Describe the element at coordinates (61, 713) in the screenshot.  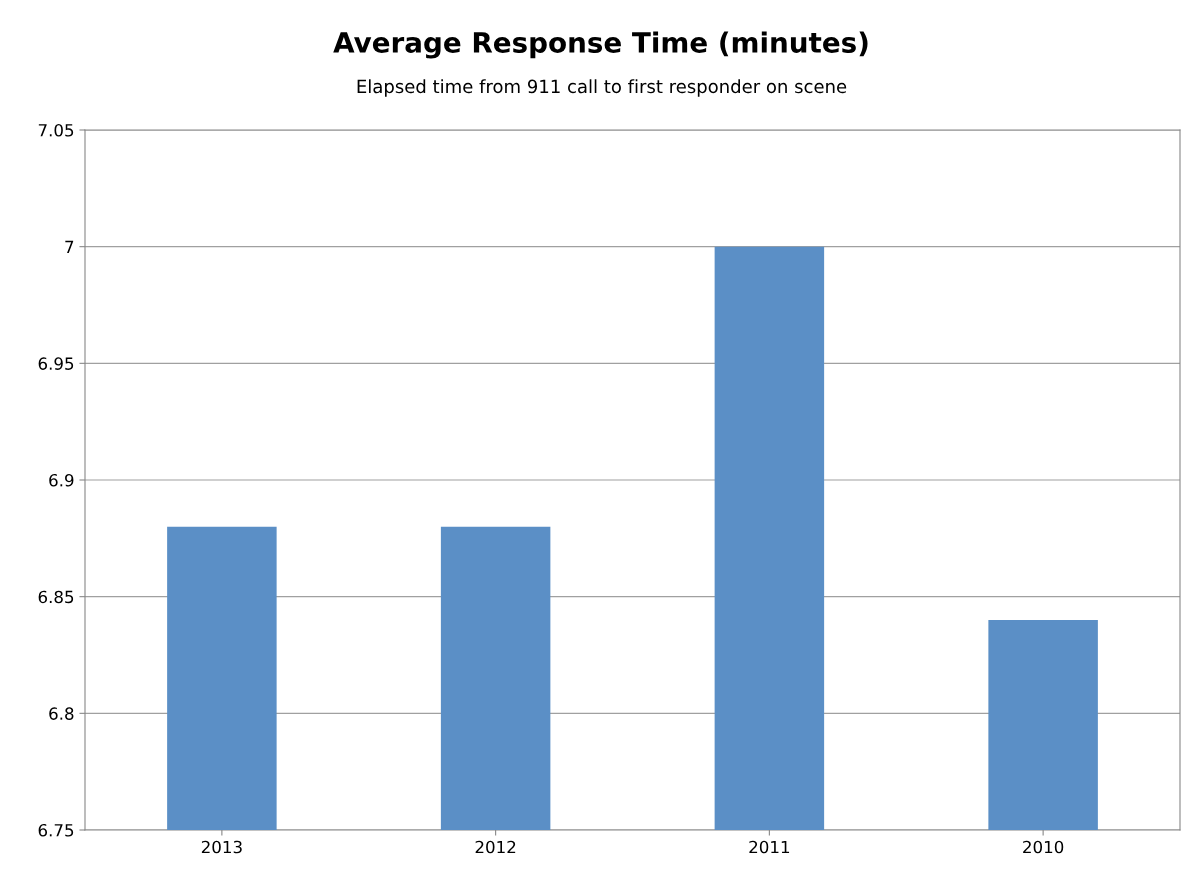
I see `y-tick-label: 6.8` at that location.